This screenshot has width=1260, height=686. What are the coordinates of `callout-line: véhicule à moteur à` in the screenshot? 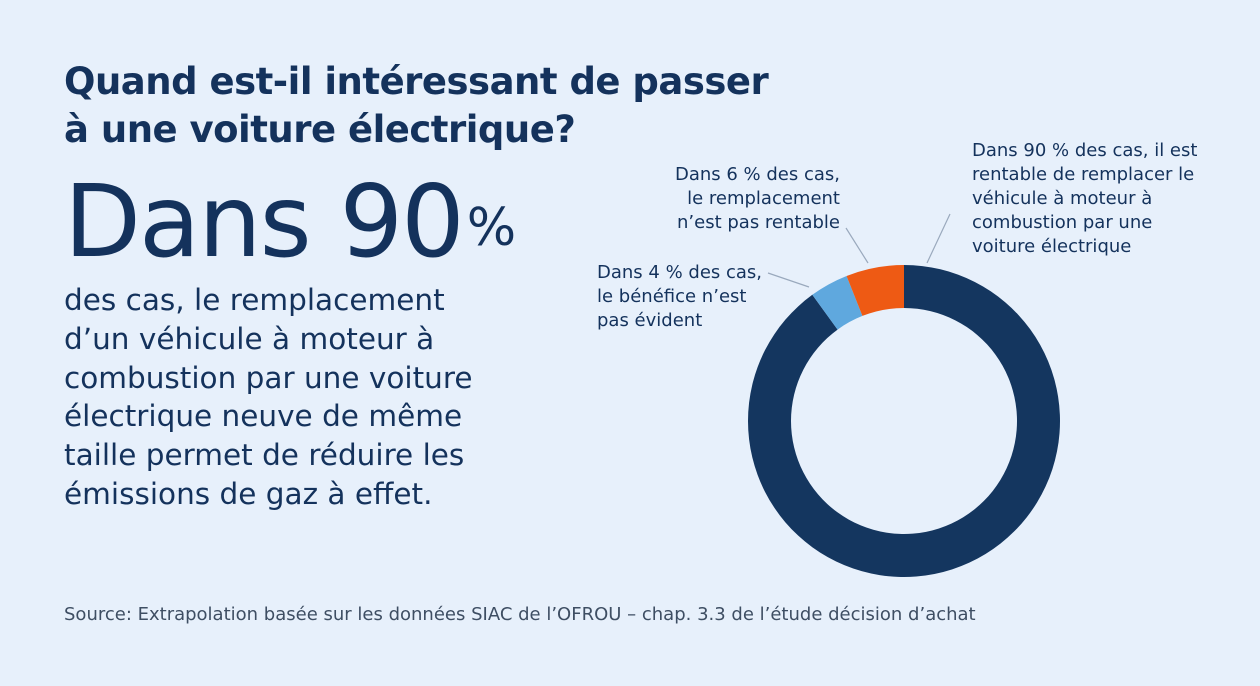 It's located at (1062, 198).